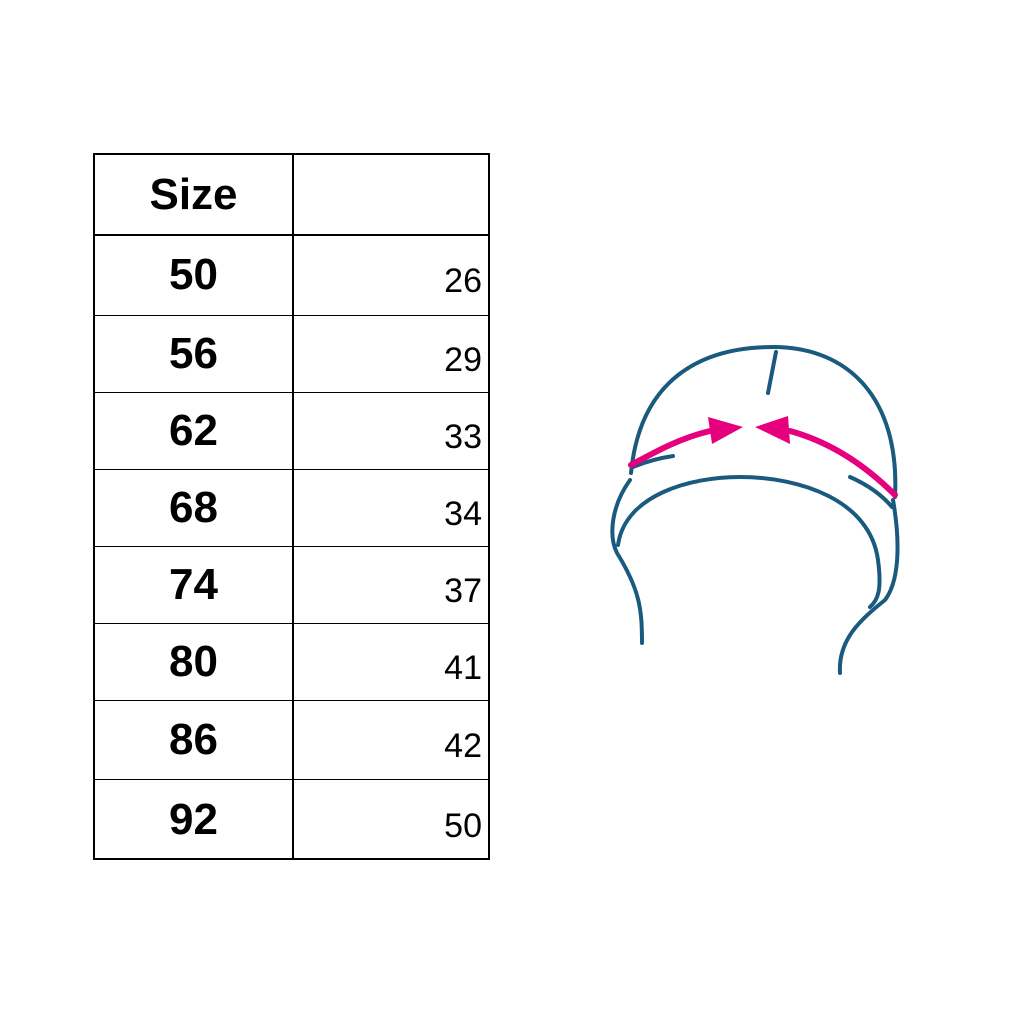 The height and width of the screenshot is (1024, 1024). What do you see at coordinates (193, 353) in the screenshot?
I see `size-cell: 56` at bounding box center [193, 353].